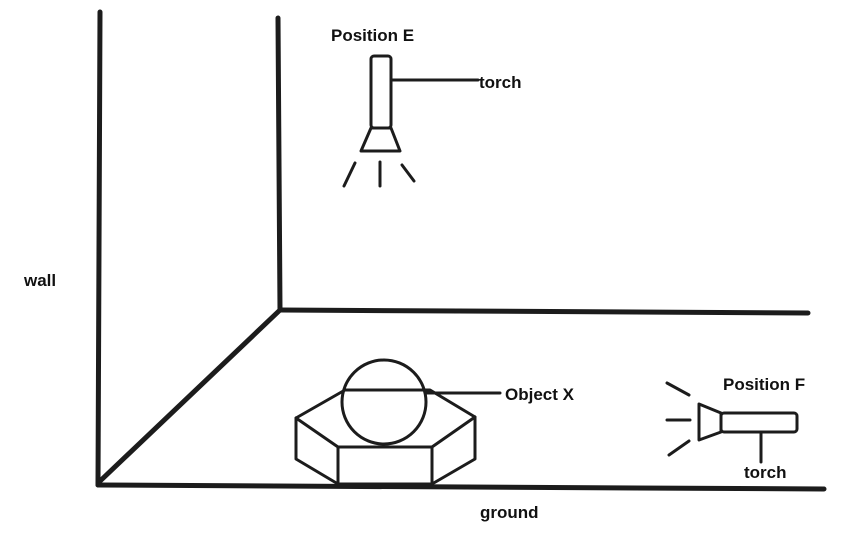 This screenshot has height=534, width=850. Describe the element at coordinates (39, 280) in the screenshot. I see `wall-label: wall` at that location.